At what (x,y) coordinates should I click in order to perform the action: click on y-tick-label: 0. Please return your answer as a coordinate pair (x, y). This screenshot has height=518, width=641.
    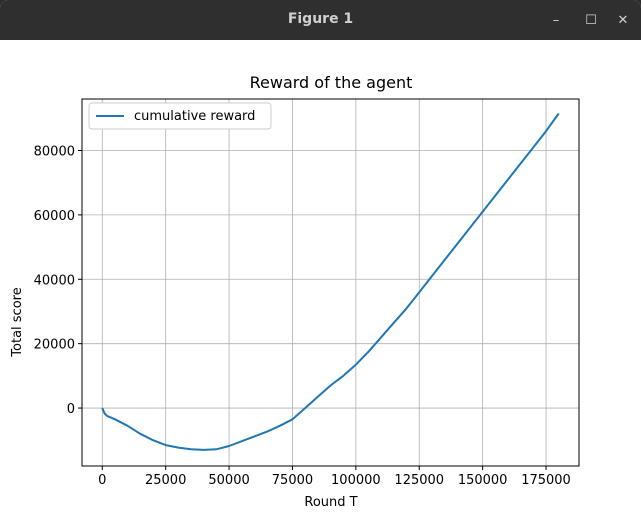
    Looking at the image, I should click on (71, 409).